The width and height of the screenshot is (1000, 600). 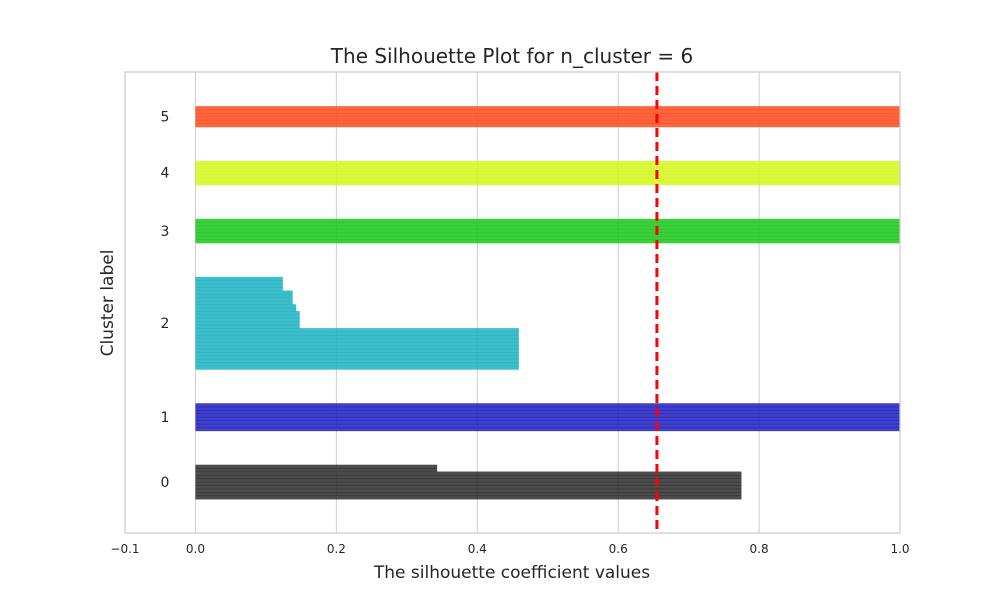 I want to click on silhouette-bar-c3-s2, so click(x=548, y=234).